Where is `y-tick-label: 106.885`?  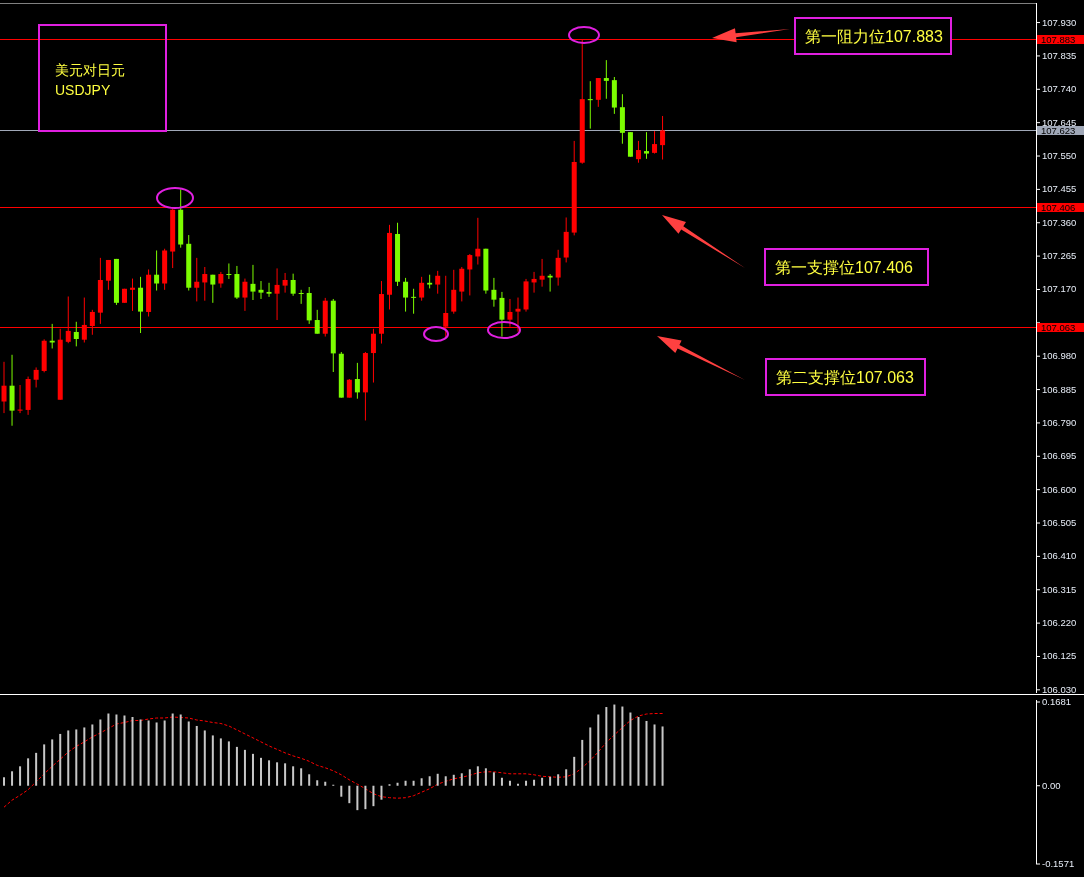
y-tick-label: 106.885 is located at coordinates (1059, 389).